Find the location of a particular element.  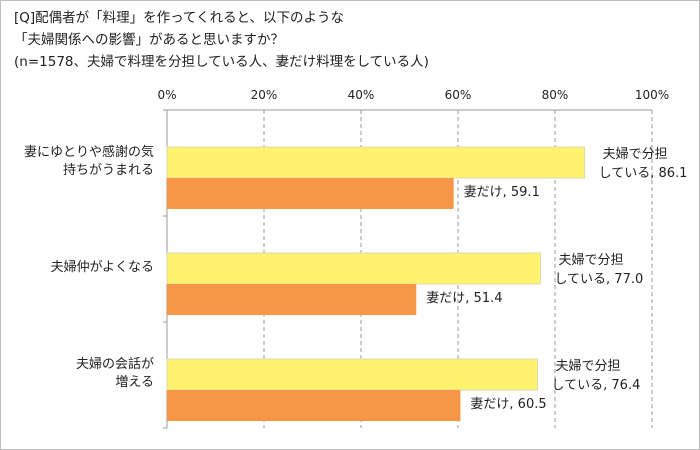

chart-title-line-2: 「夫婦関係への影響」があると思いますか？ is located at coordinates (149, 40).